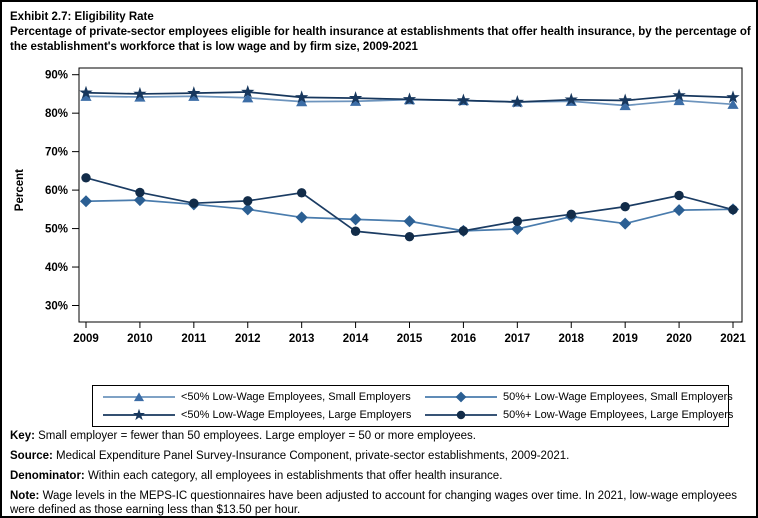  I want to click on svg-text: 2011, so click(194, 339).